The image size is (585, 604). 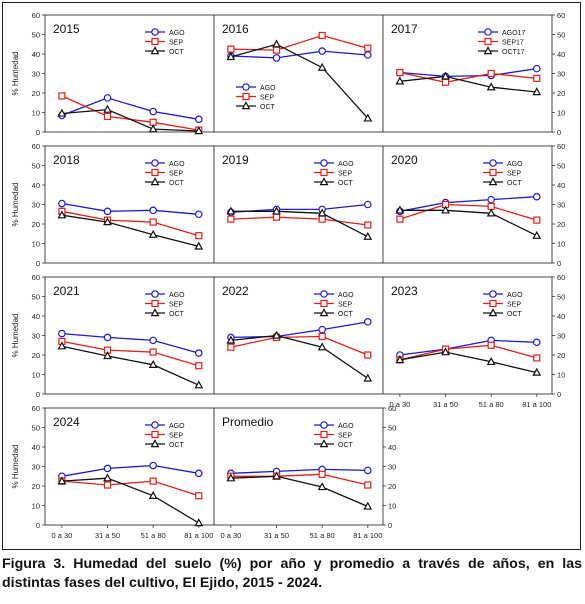 I want to click on legend-entry: SEP17, so click(x=501, y=41).